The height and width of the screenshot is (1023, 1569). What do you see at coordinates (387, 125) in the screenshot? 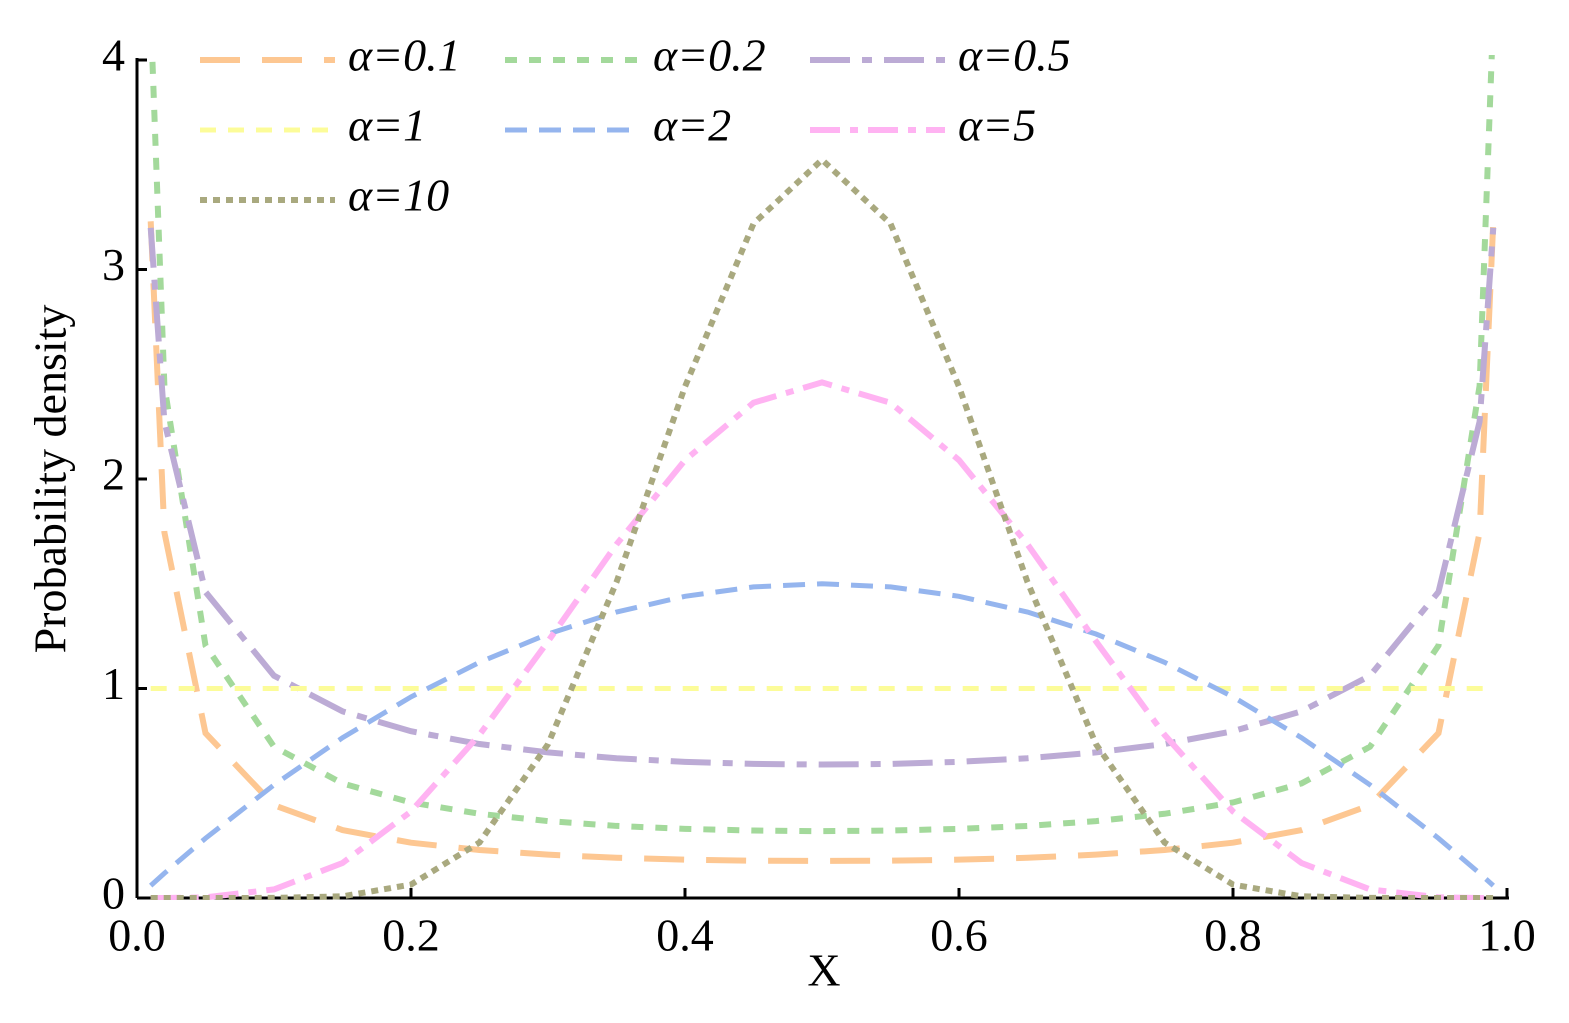
I see `legend-label: α=1` at bounding box center [387, 125].